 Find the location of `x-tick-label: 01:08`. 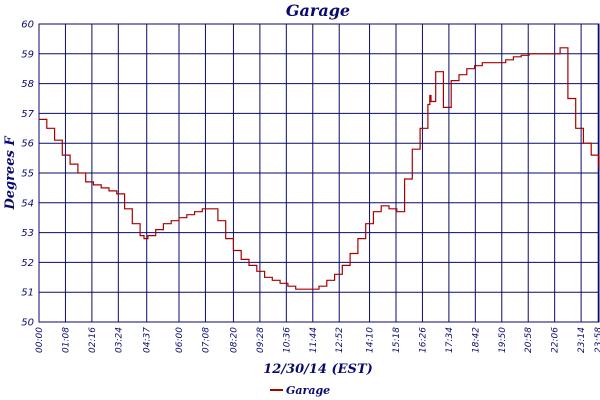

x-tick-label: 01:08 is located at coordinates (66, 340).